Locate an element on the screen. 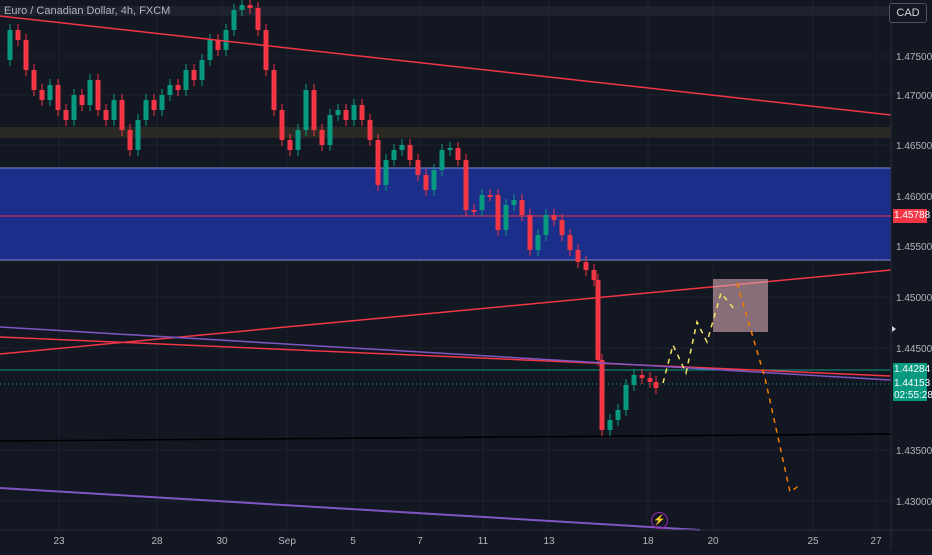 This screenshot has height=555, width=932. price-tick-label: 1.45500 is located at coordinates (914, 247).